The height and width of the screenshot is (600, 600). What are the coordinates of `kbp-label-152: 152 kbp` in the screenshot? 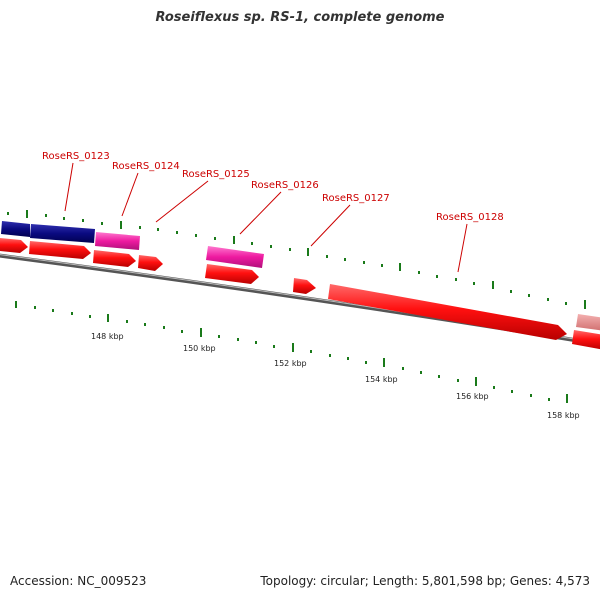 It's located at (290, 363).